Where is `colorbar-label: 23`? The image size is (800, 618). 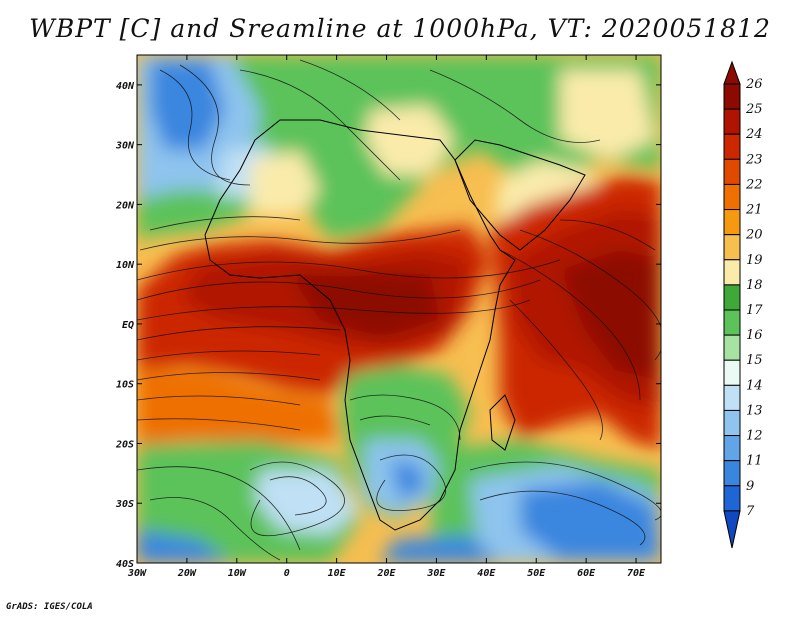
colorbar-label: 23 is located at coordinates (754, 159).